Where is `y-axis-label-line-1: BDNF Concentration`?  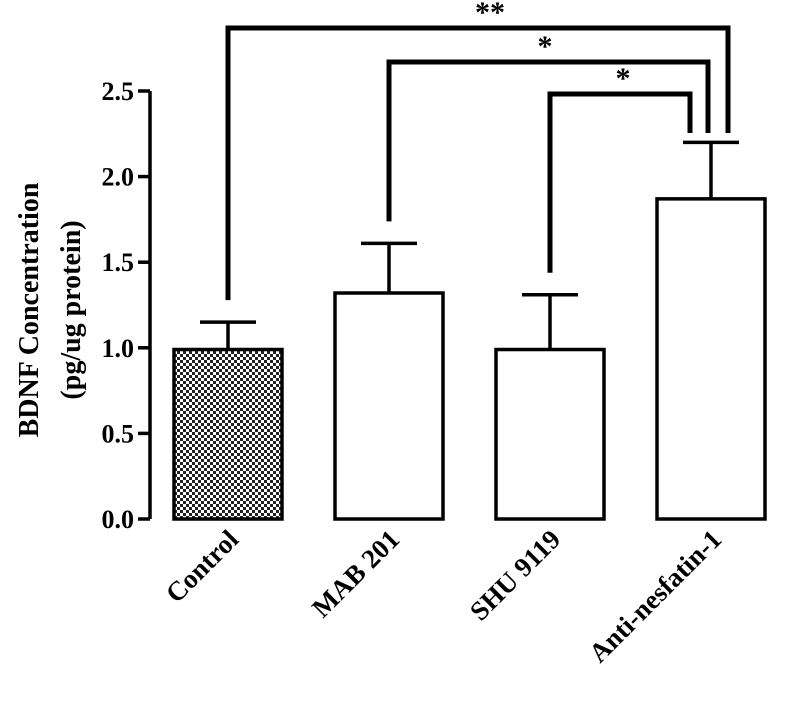
y-axis-label-line-1: BDNF Concentration is located at coordinates (29, 309).